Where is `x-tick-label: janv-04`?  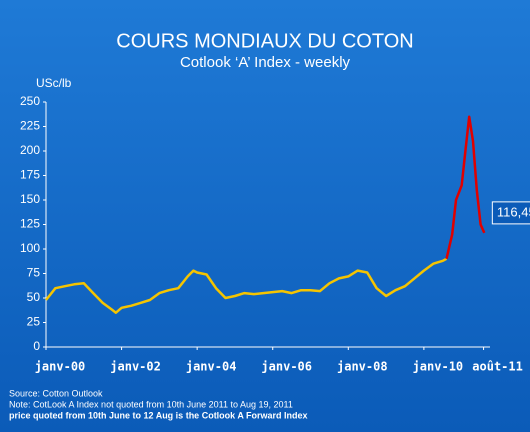 x-tick-label: janv-04 is located at coordinates (211, 367).